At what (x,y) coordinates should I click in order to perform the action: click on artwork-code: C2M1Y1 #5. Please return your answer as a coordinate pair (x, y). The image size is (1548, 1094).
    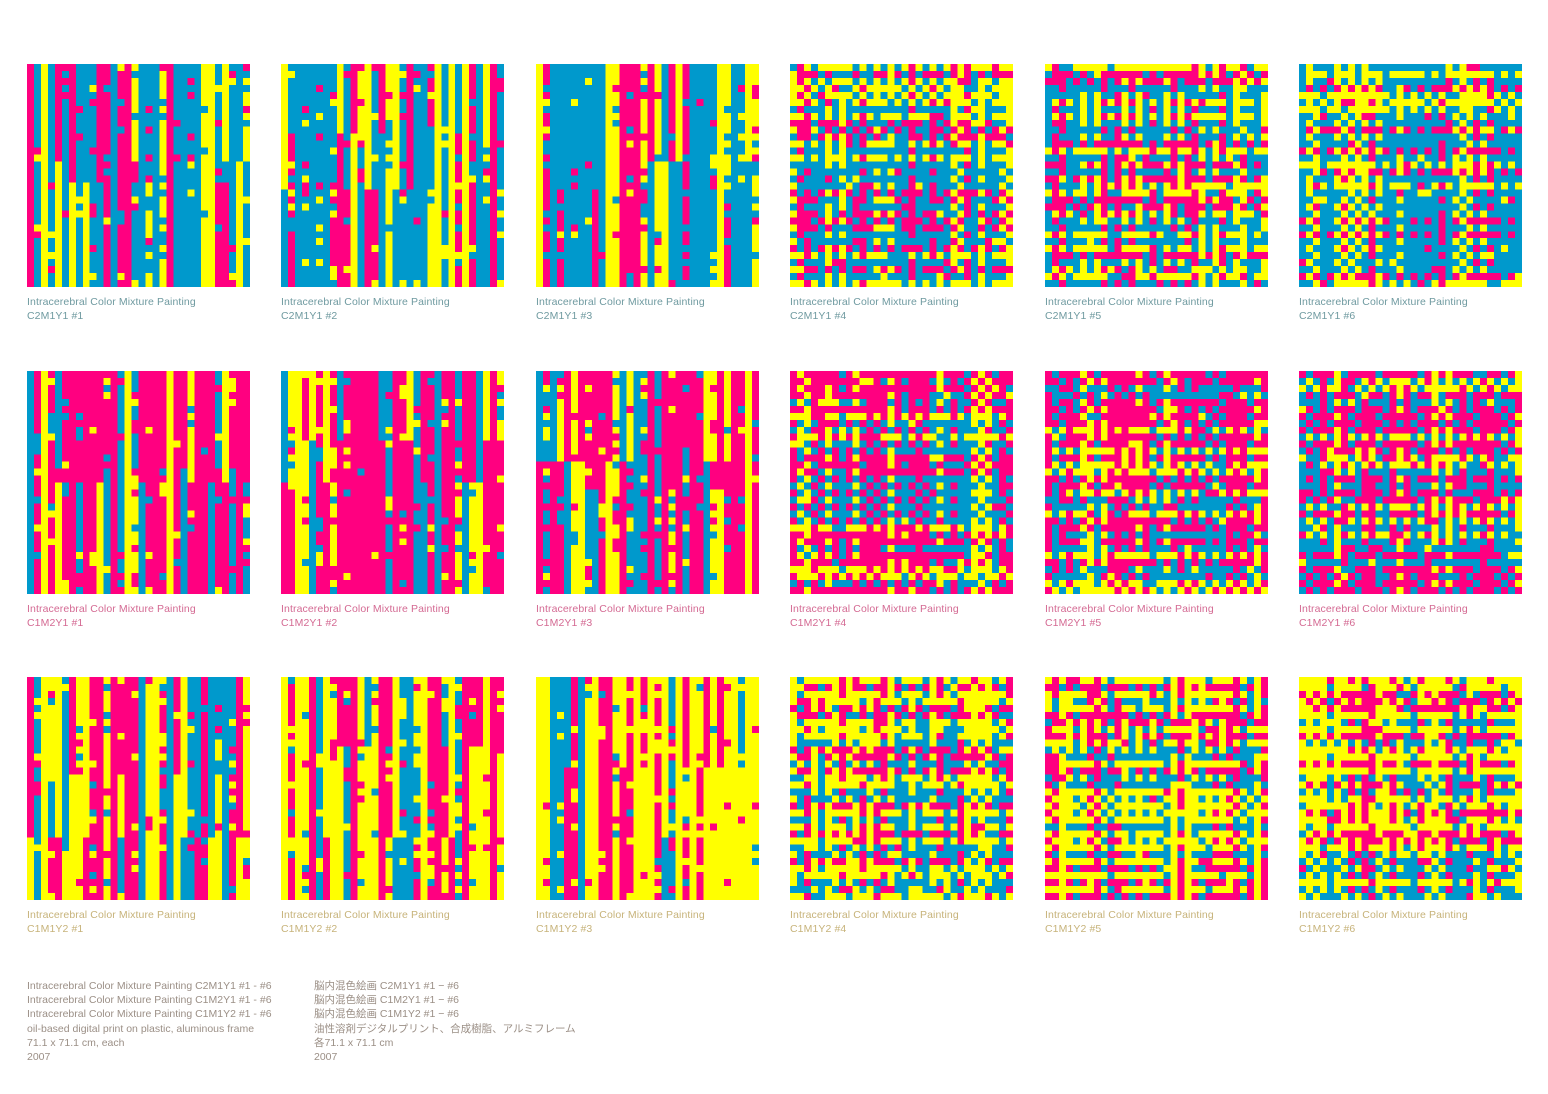
    Looking at the image, I should click on (1073, 316).